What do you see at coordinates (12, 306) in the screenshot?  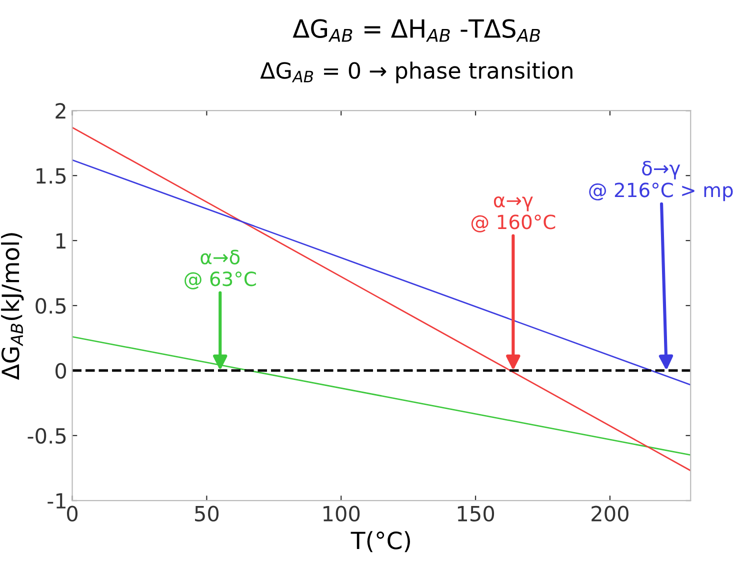 I see `y-axis-title: ΔG$_{AB}$(kJ/mol)` at bounding box center [12, 306].